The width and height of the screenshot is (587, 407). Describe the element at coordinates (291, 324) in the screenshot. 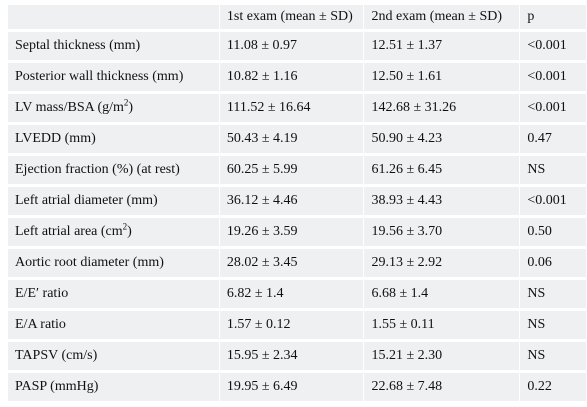

I see `first-exam-value: 1.57 ± 0.12` at that location.